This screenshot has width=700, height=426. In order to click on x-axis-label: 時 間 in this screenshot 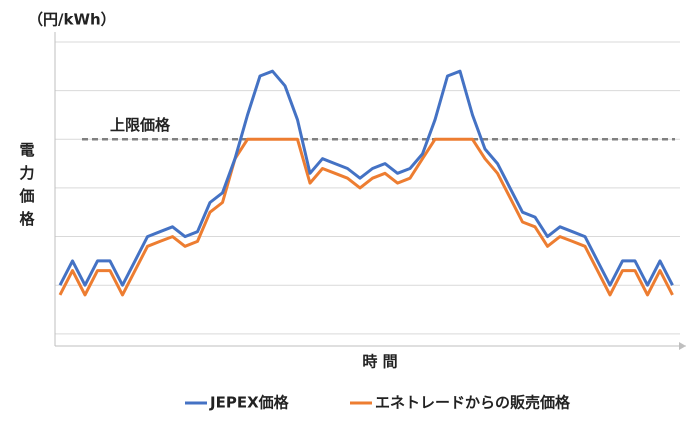, I will do `click(379, 362)`.